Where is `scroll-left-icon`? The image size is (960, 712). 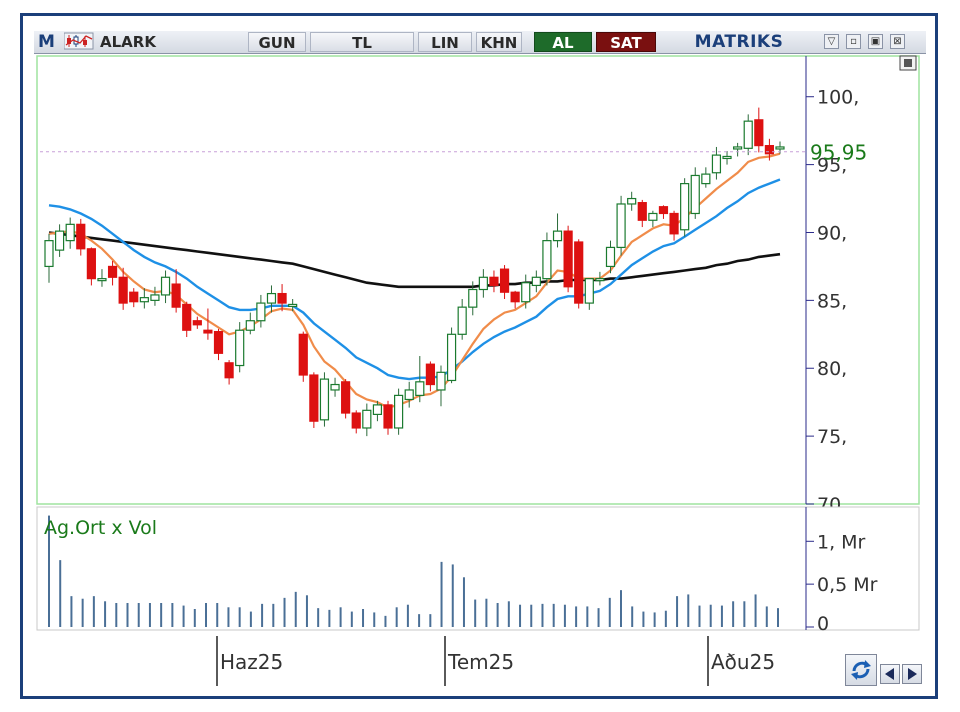 scroll-left-icon is located at coordinates (890, 674).